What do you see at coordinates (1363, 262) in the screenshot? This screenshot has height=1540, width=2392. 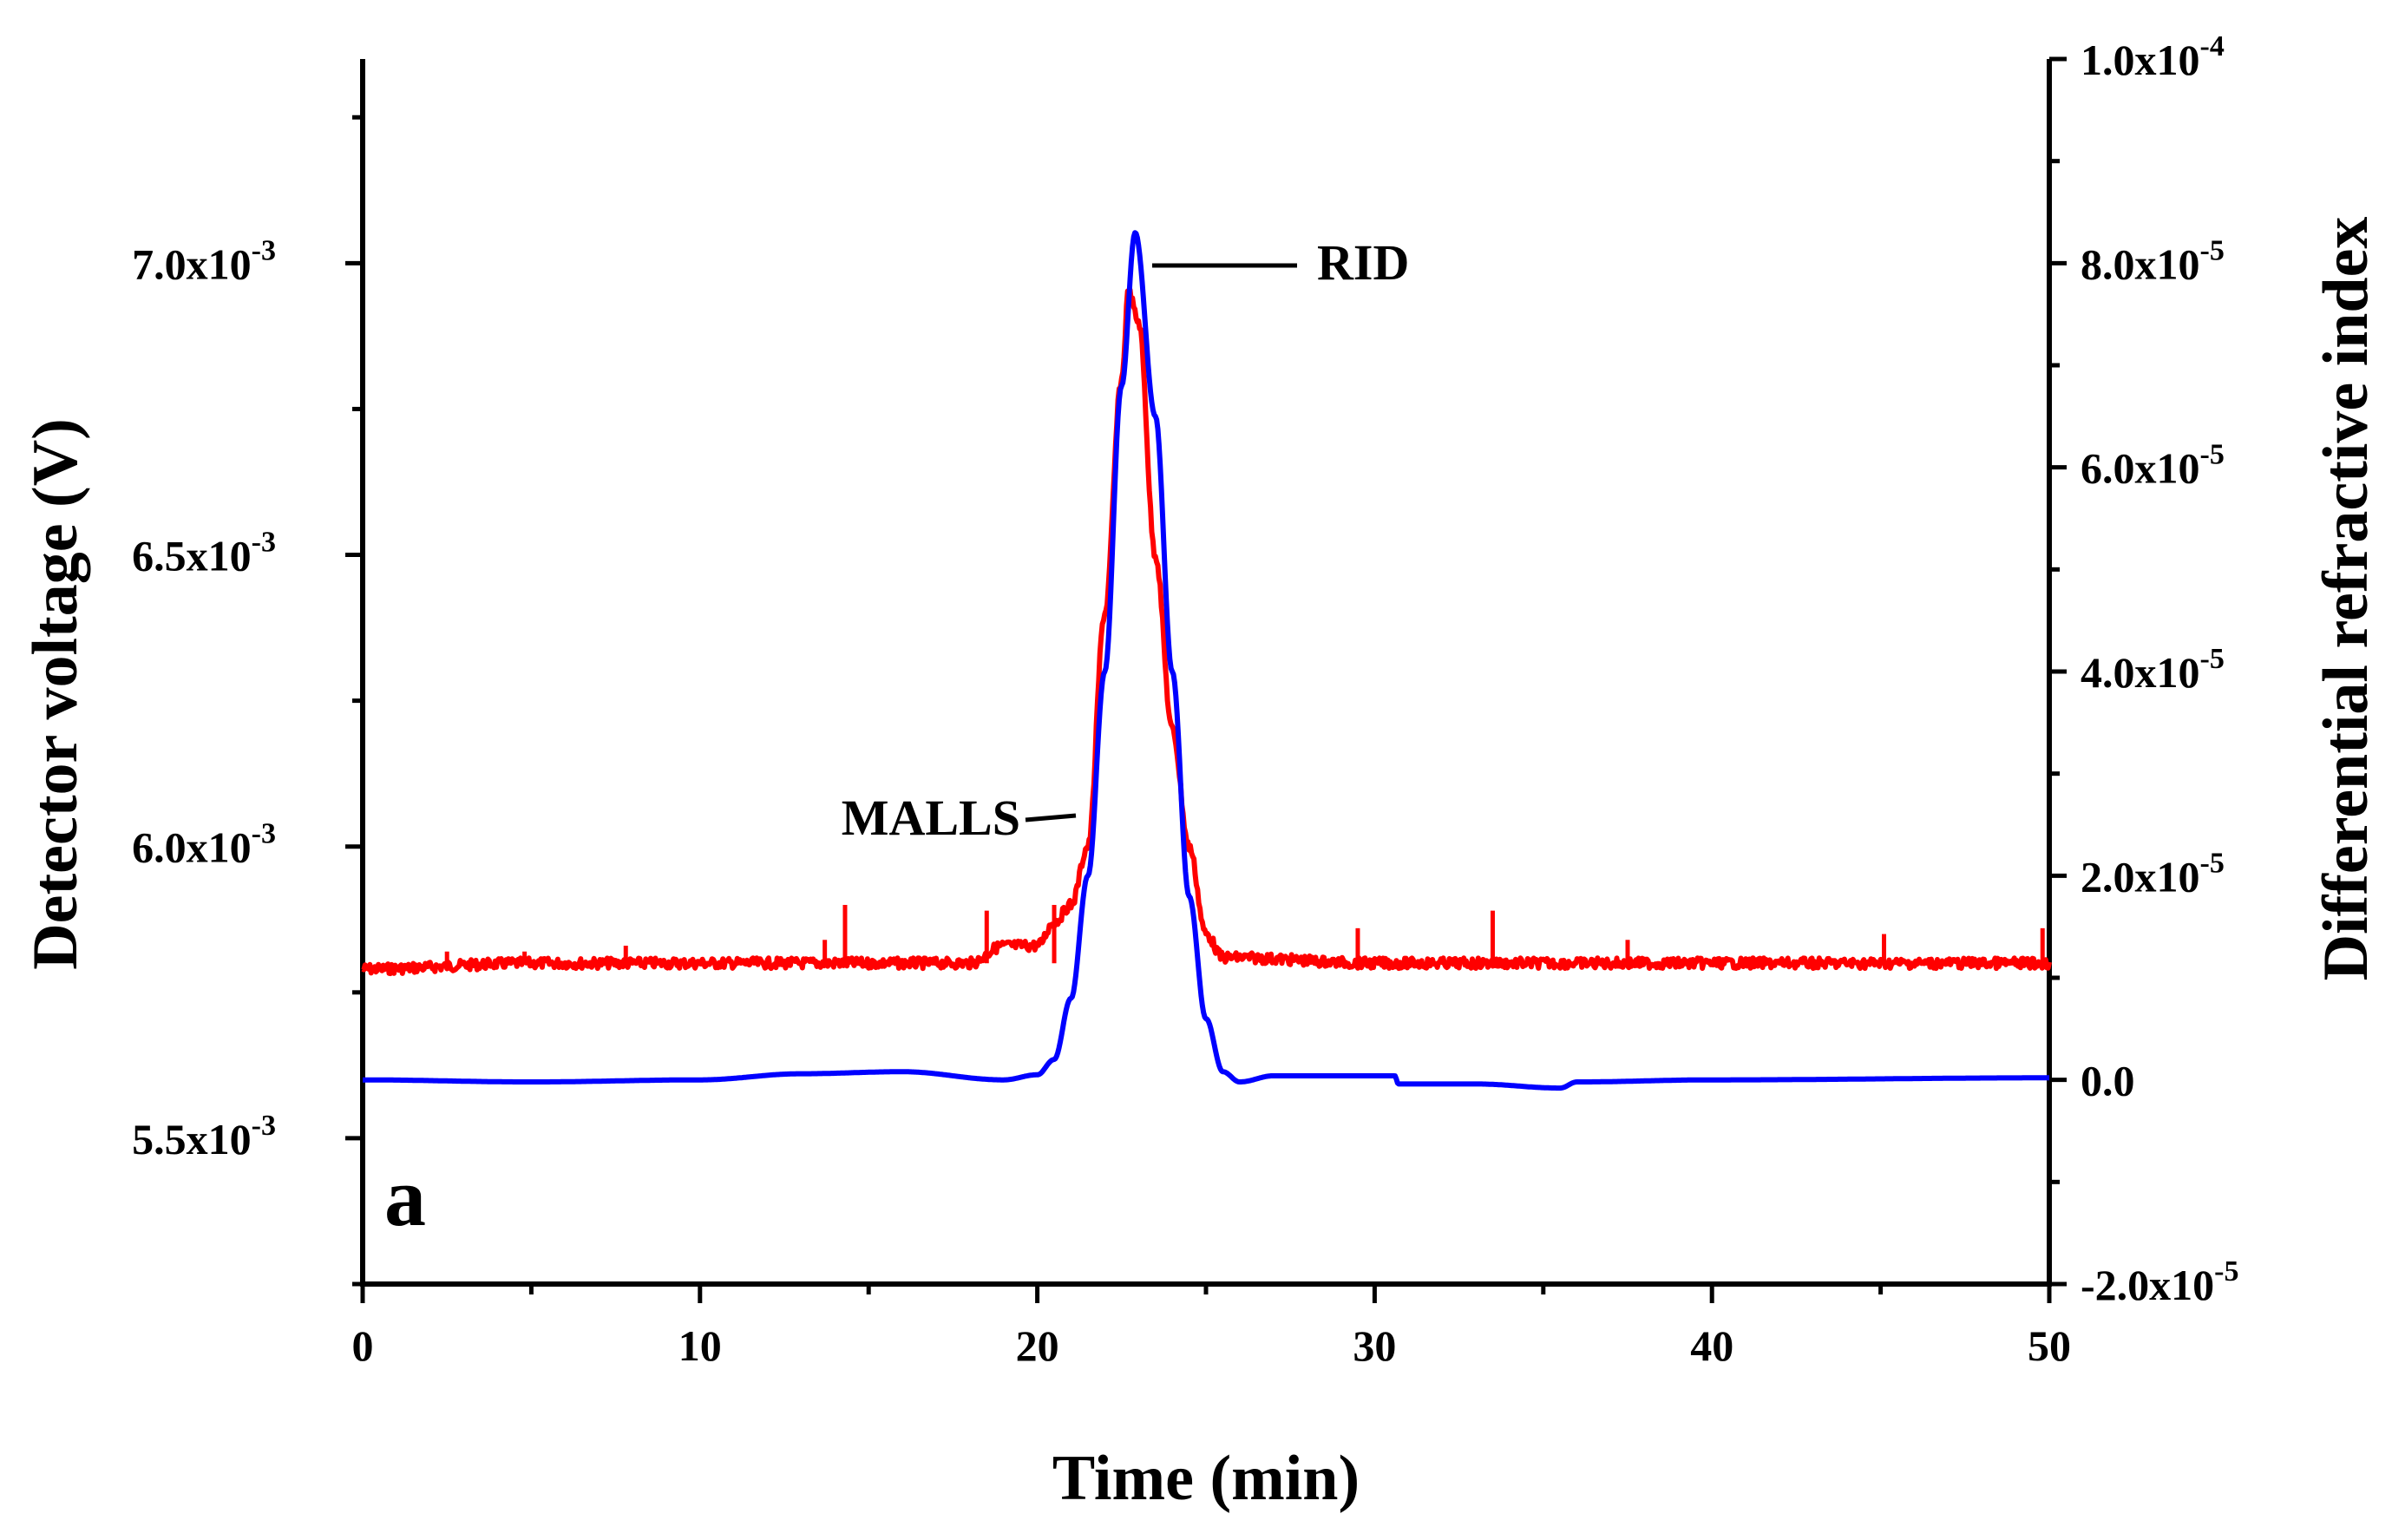 I see `rid-label: RID` at bounding box center [1363, 262].